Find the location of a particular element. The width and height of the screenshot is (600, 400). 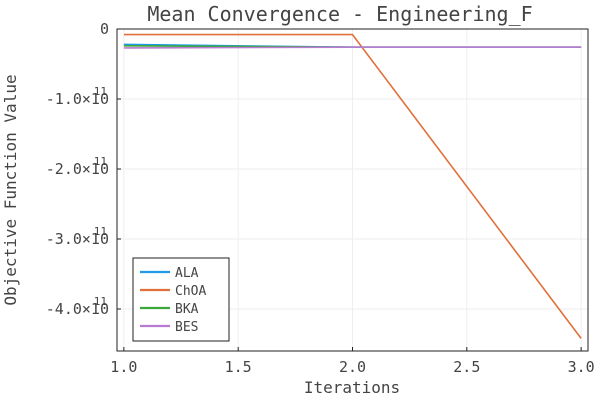

legend-box is located at coordinates (181, 299).